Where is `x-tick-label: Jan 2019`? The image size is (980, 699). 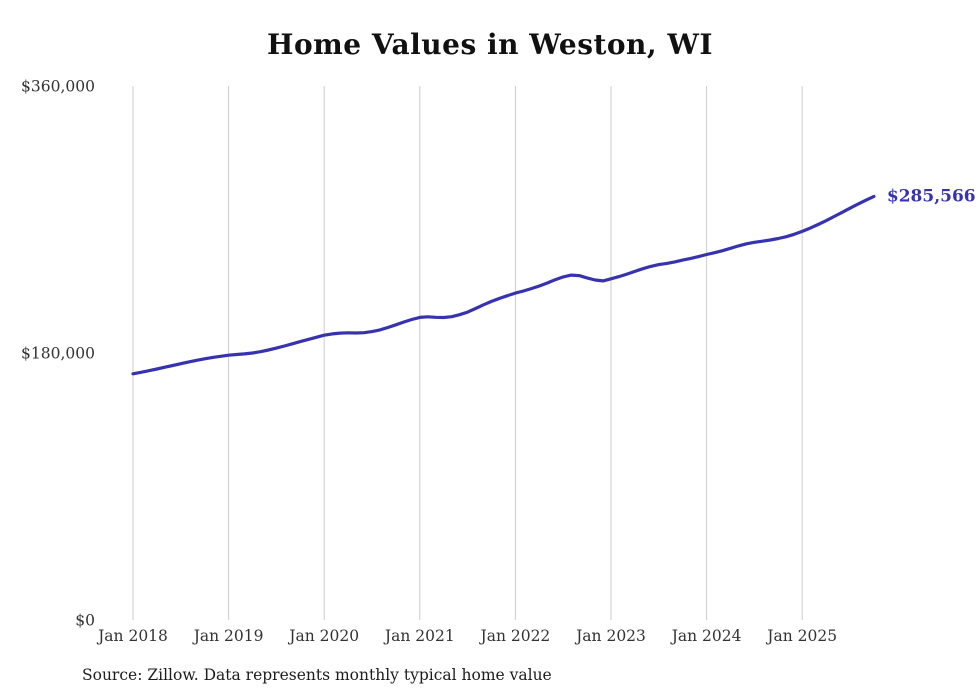 x-tick-label: Jan 2019 is located at coordinates (228, 636).